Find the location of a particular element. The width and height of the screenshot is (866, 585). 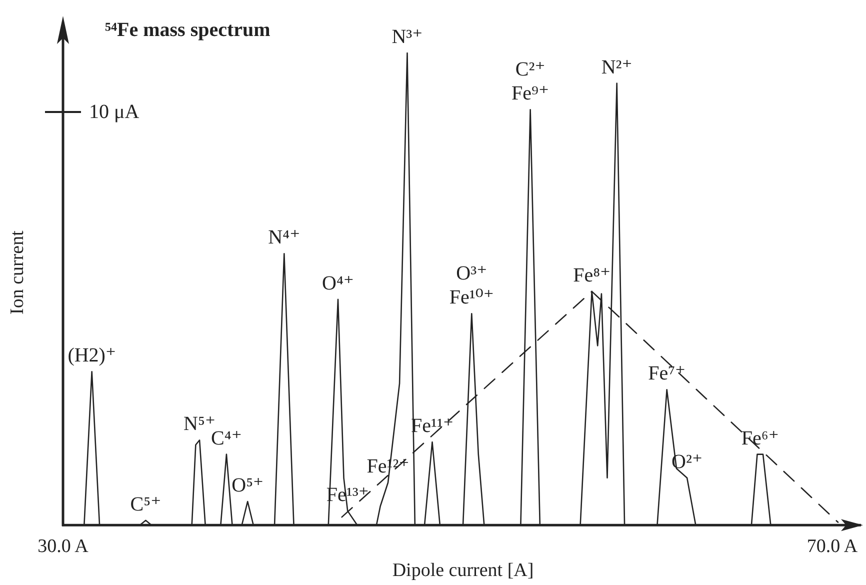

annotation: O⁵⁺ is located at coordinates (248, 485).